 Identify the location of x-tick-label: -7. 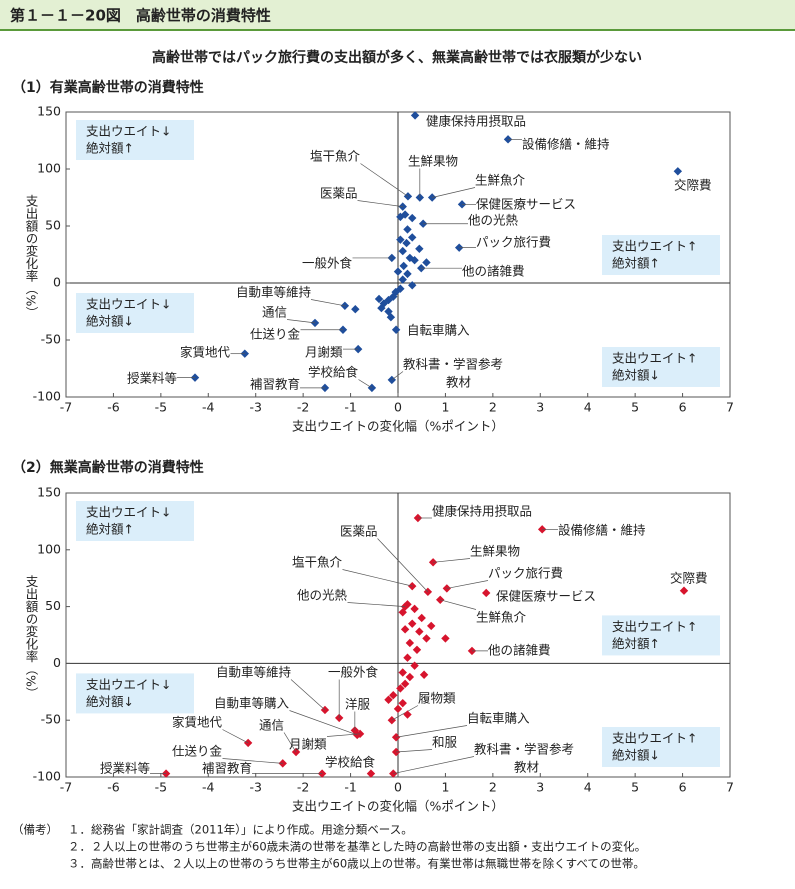
(66, 407).